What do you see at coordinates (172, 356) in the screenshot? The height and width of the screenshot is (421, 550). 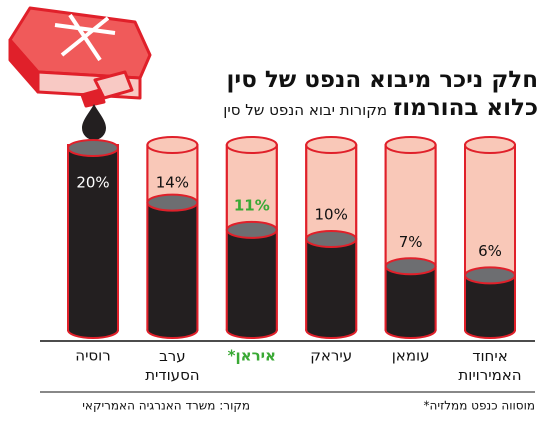 I see `category-line: ערב` at bounding box center [172, 356].